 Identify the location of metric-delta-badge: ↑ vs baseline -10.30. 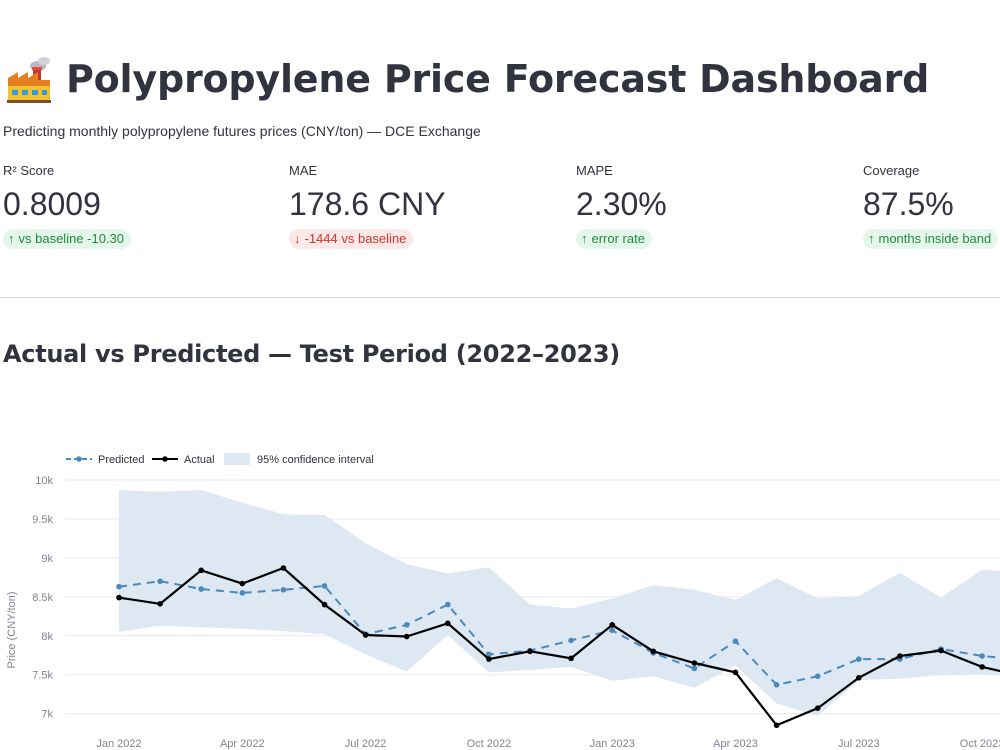
(67, 239).